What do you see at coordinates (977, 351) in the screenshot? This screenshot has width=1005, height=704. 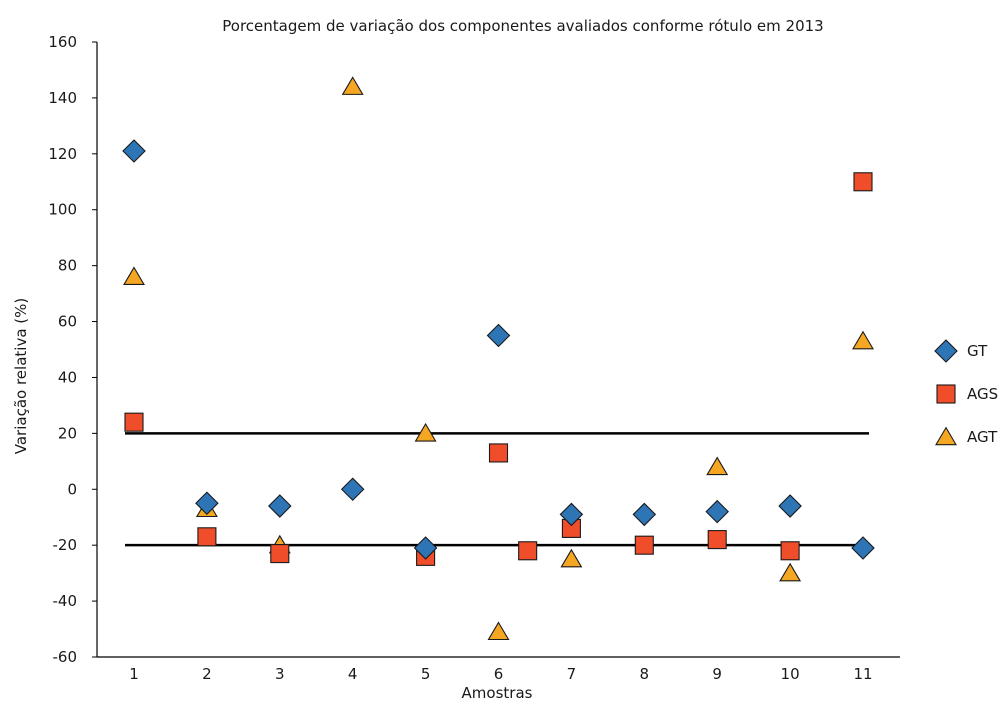 I see `legend-label-gt: GT` at bounding box center [977, 351].